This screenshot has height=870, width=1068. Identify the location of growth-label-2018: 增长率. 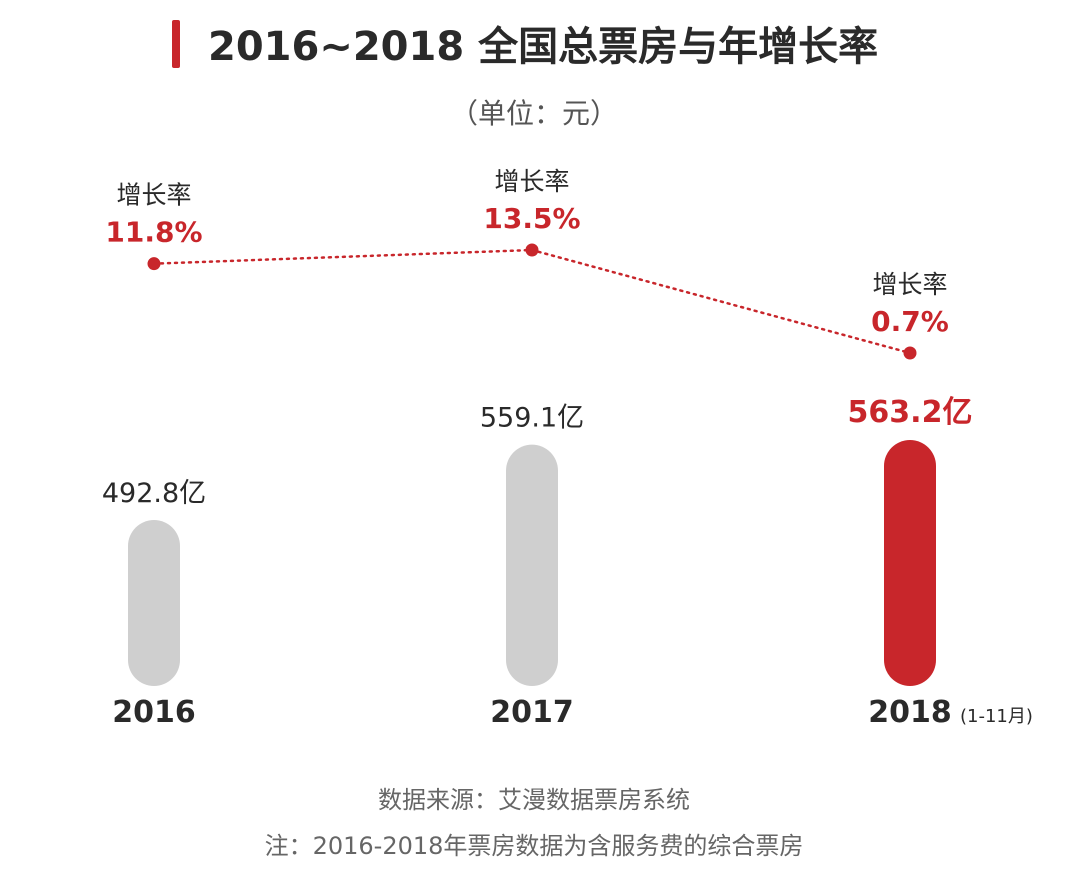
(909, 284).